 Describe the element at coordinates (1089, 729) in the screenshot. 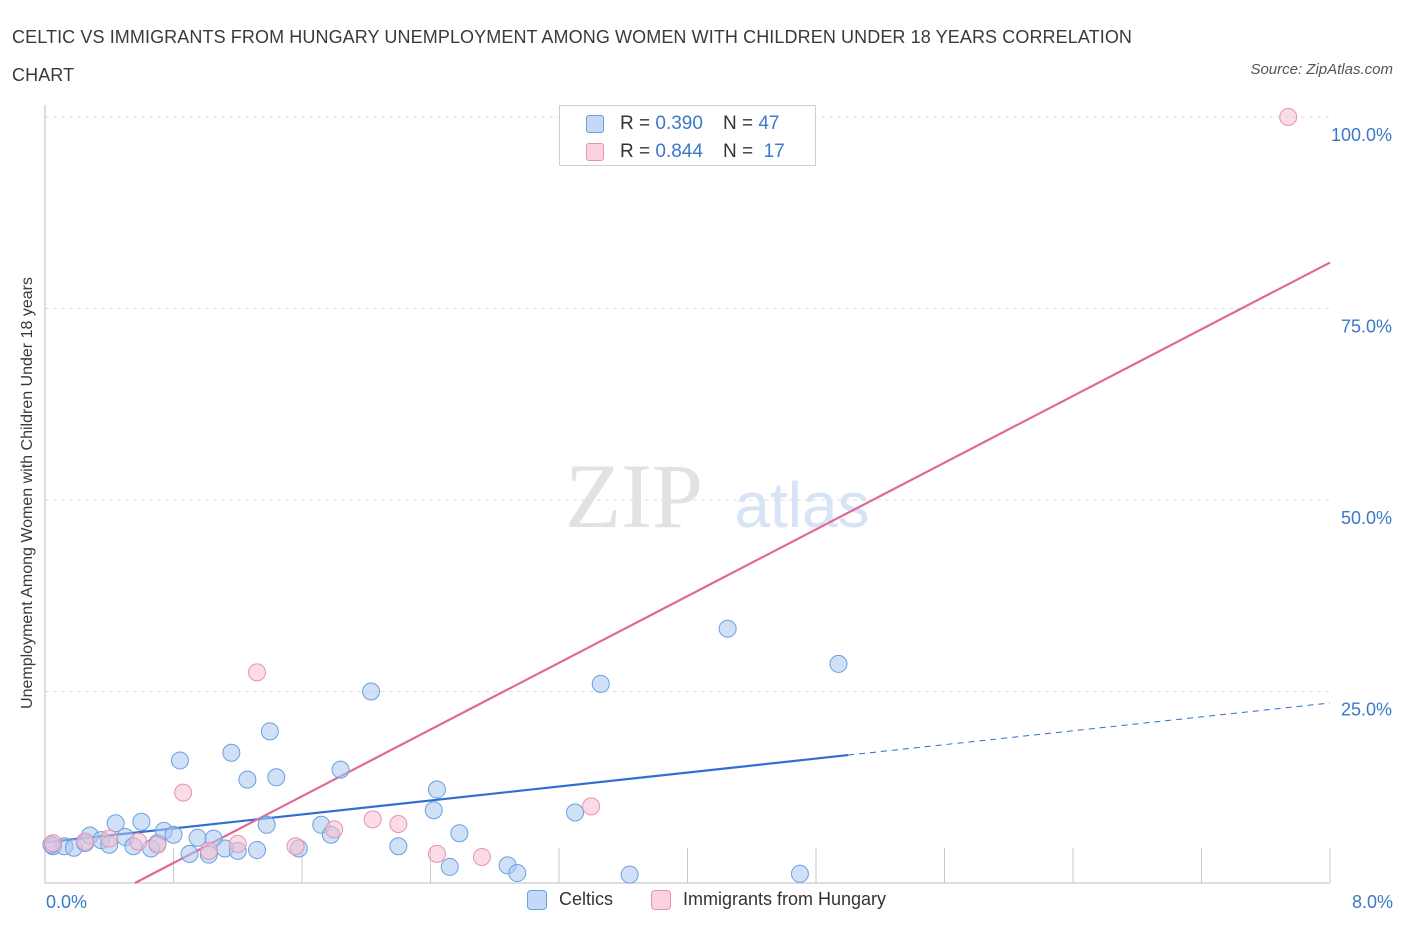

I see `trend-line-celtics-extension` at that location.